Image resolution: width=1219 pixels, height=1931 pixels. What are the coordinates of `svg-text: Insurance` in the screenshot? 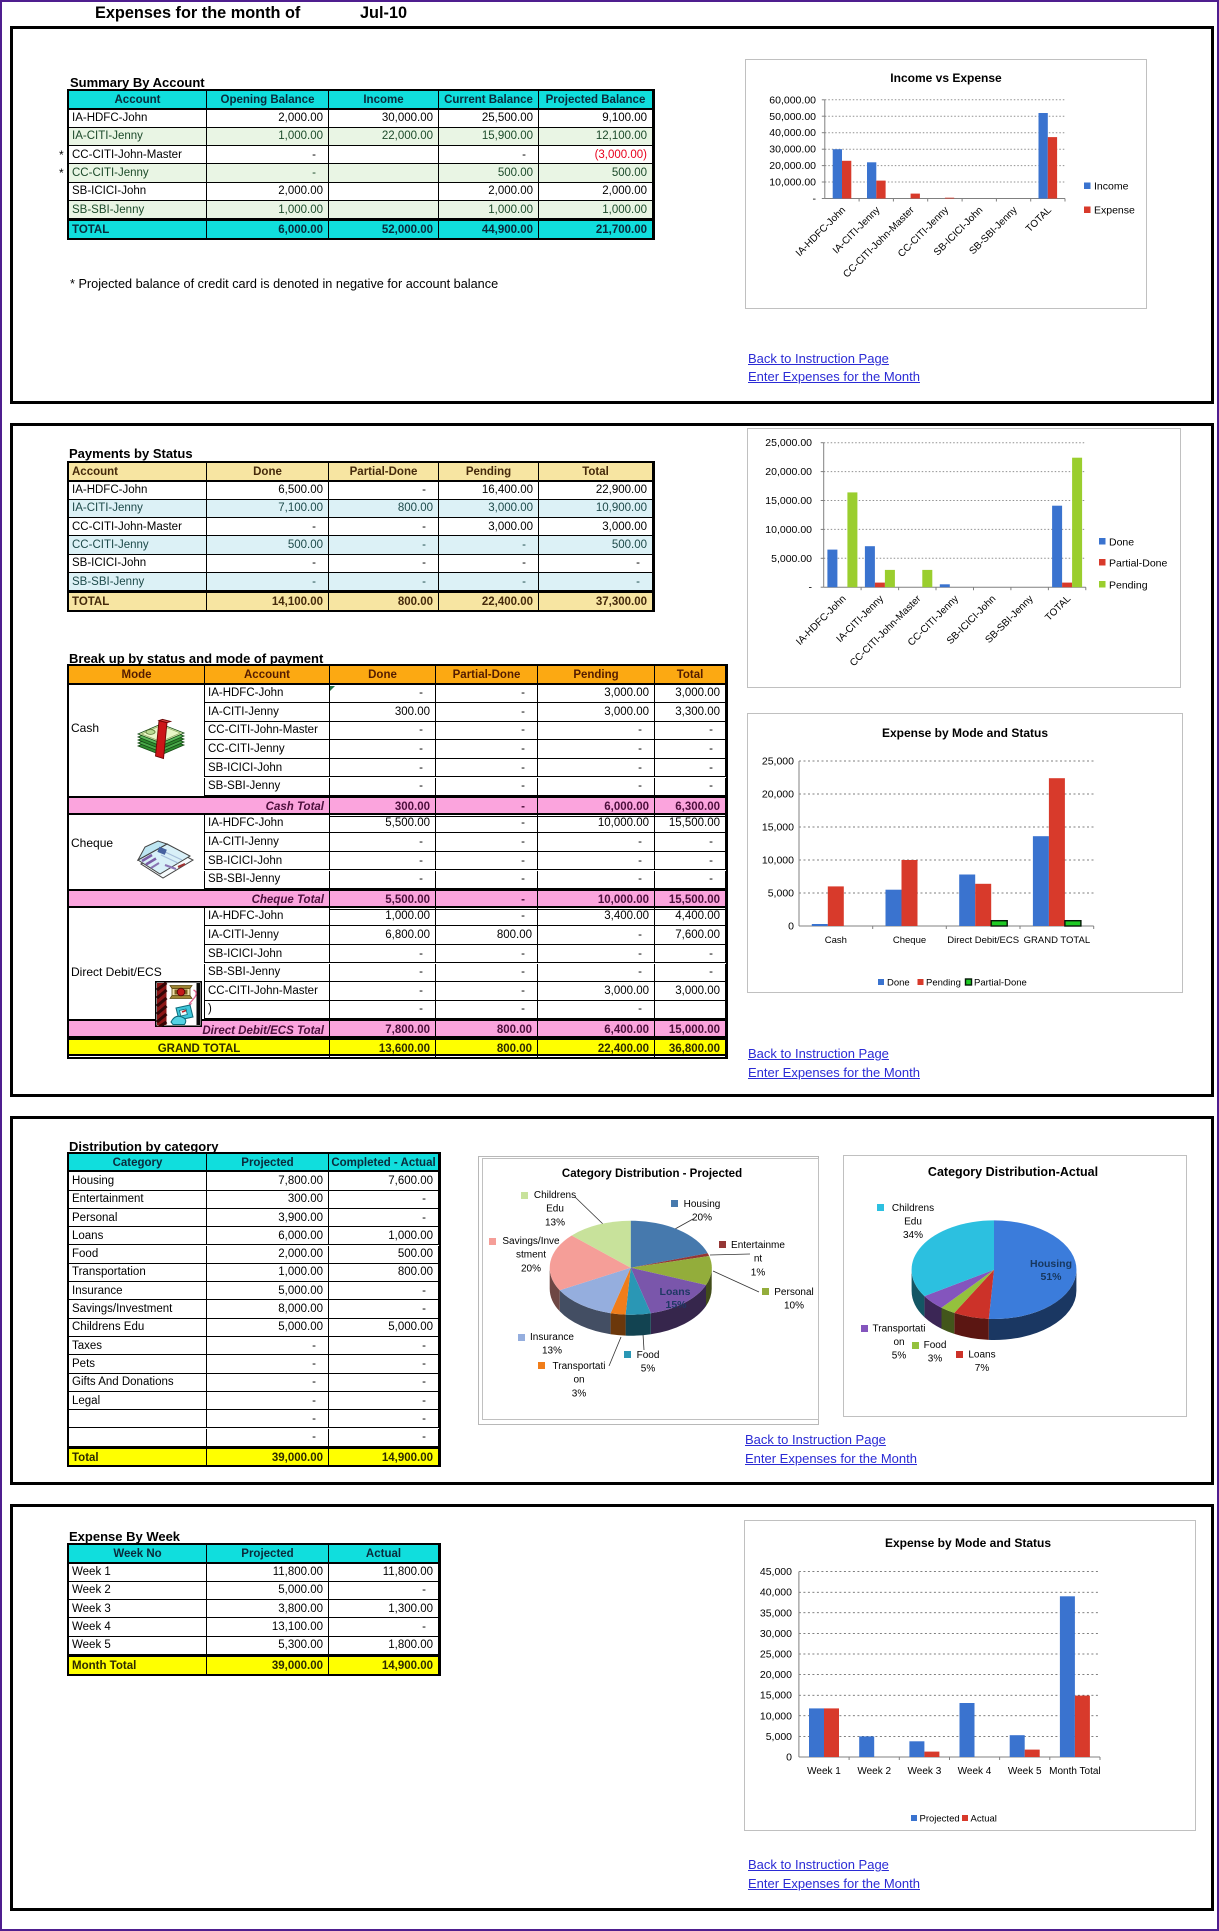 It's located at (552, 1337).